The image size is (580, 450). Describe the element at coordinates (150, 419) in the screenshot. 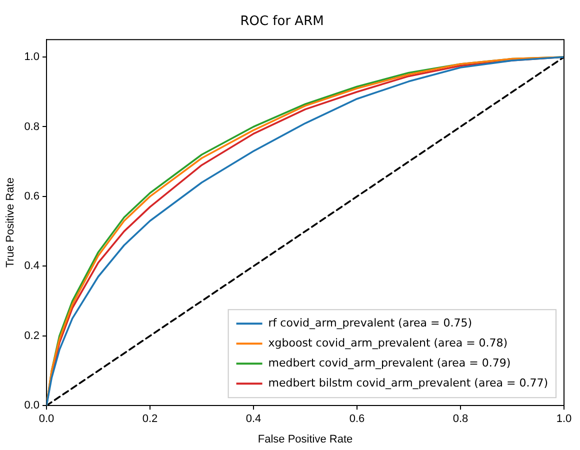

I see `x-tick-label: 0.2` at that location.